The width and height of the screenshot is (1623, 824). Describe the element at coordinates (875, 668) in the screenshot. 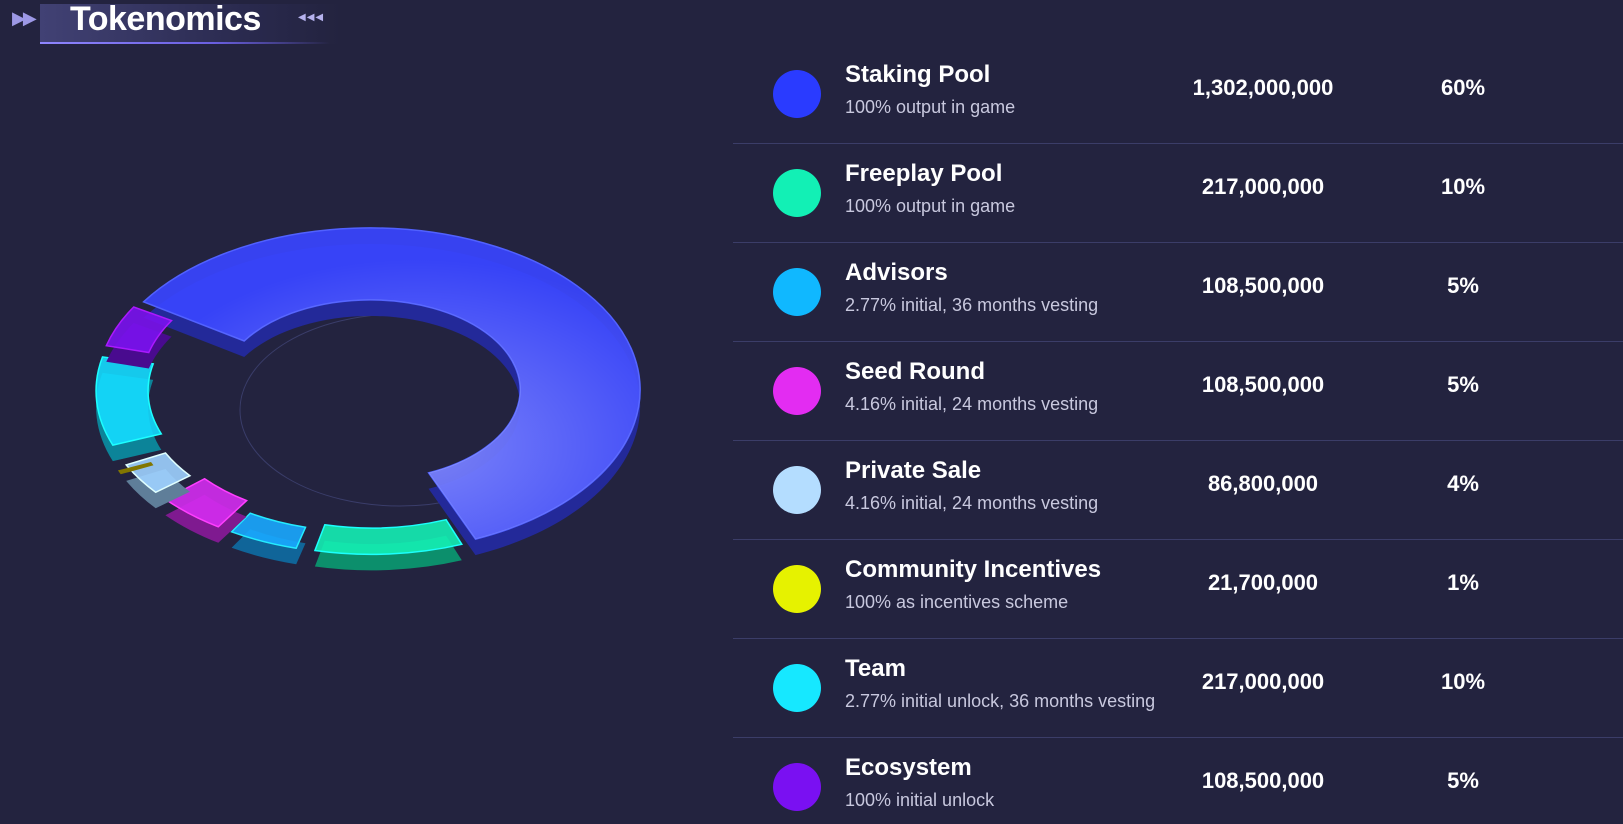

I see `allocation-name: Team` at that location.